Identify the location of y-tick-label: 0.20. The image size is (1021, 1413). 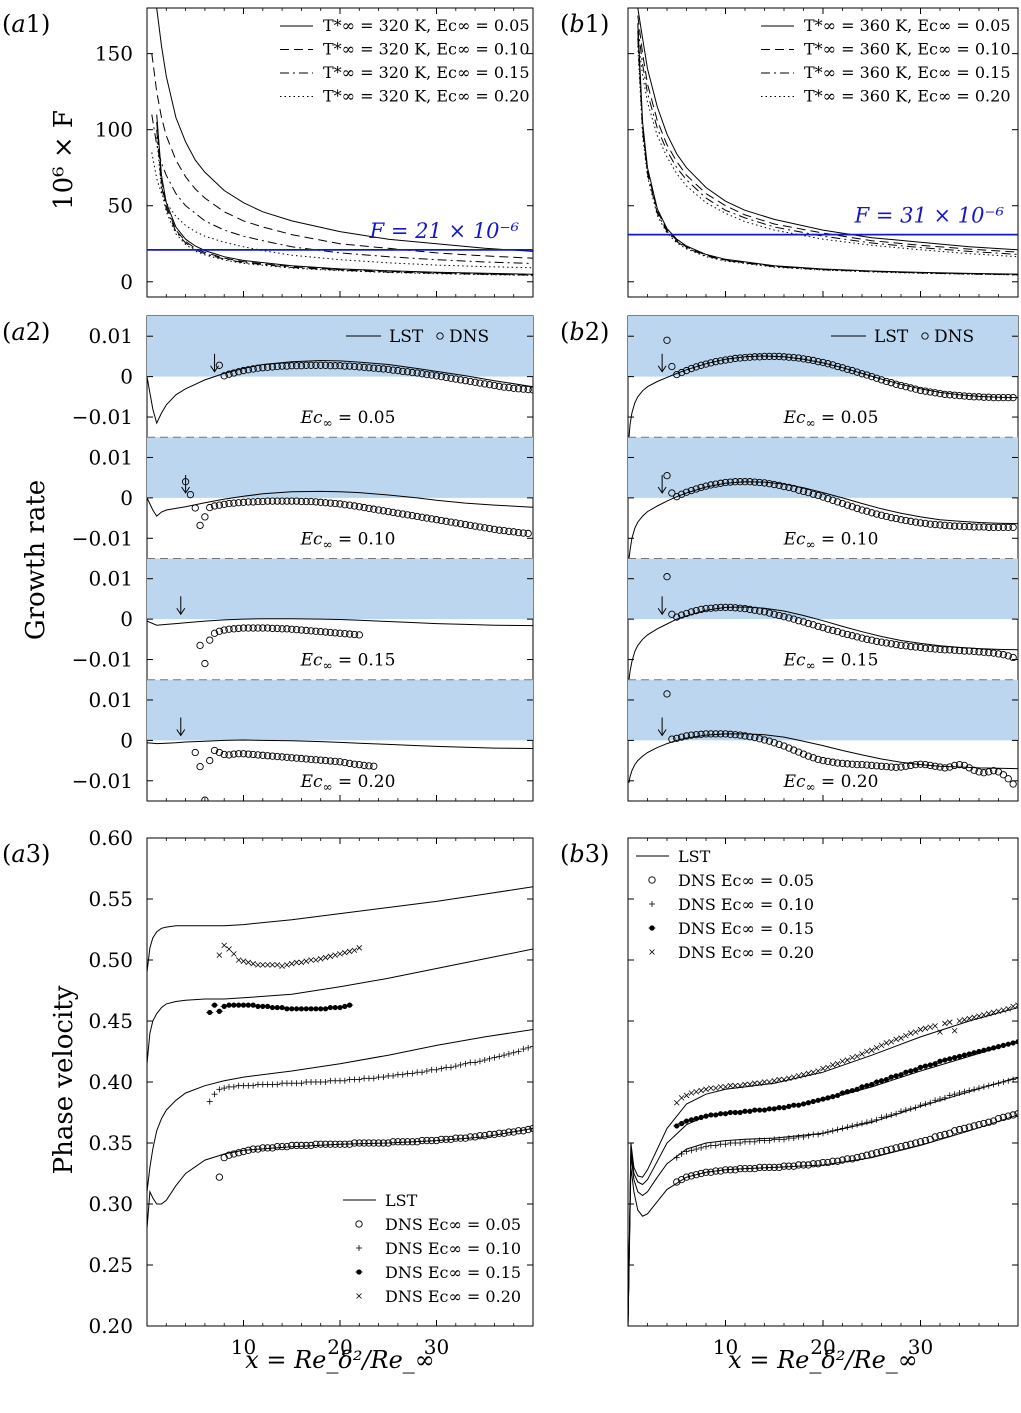
(110, 1326).